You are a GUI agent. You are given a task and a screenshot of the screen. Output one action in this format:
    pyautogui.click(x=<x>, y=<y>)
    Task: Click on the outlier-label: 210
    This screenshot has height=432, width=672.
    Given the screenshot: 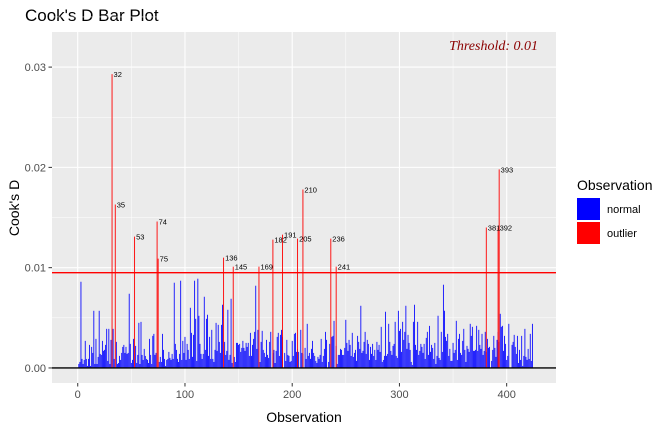 What is the action you would take?
    pyautogui.click(x=310, y=189)
    